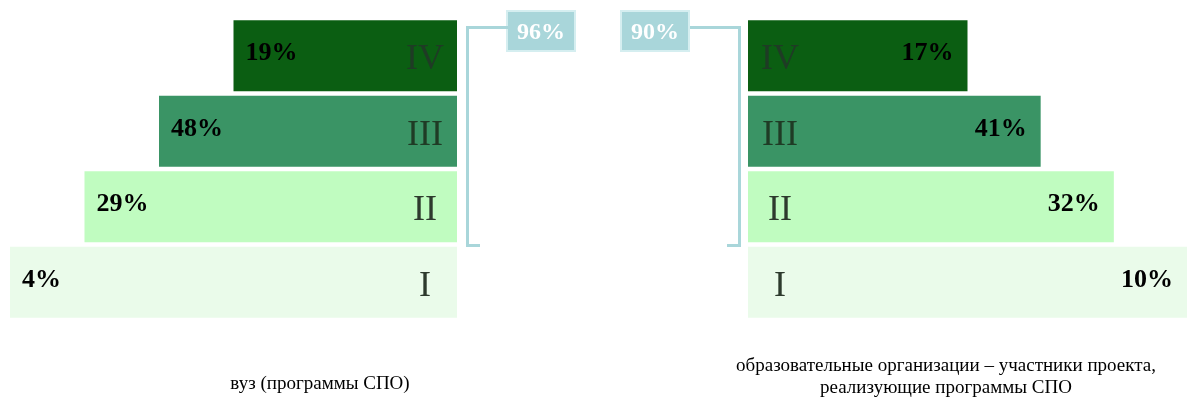 This screenshot has height=410, width=1191. I want to click on data-label: 41%, so click(1000, 127).